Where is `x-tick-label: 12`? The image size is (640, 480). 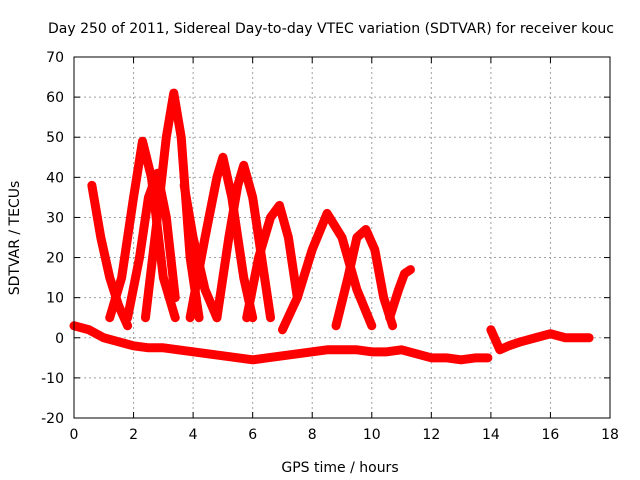 x-tick-label: 12 is located at coordinates (431, 435).